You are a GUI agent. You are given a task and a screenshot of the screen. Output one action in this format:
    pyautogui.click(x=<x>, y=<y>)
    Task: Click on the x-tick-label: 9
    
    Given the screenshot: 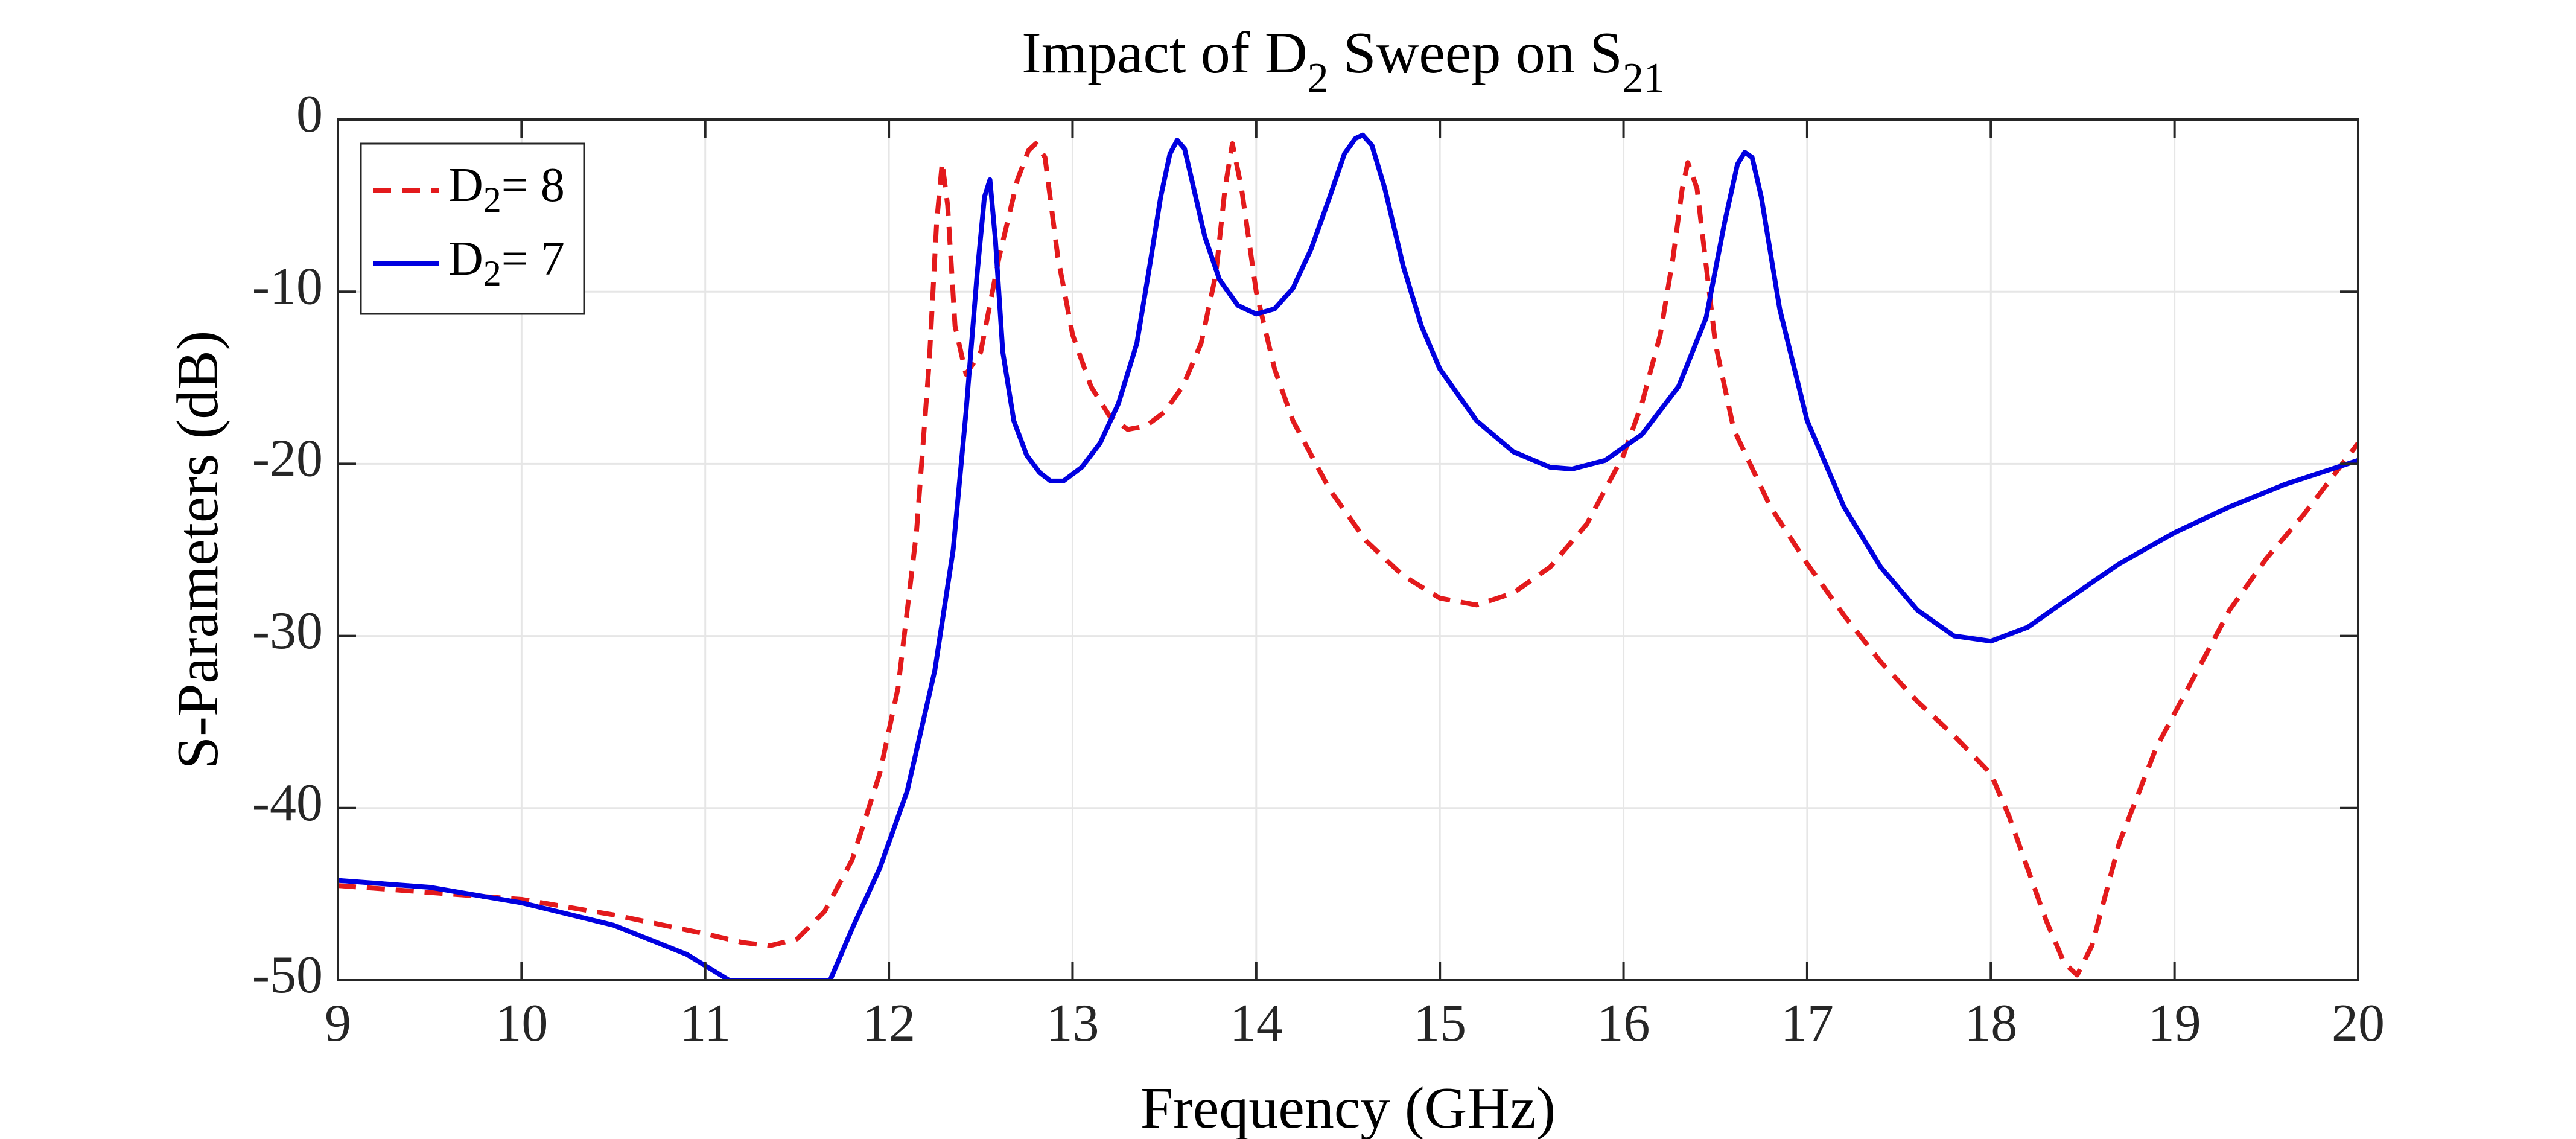 What is the action you would take?
    pyautogui.click(x=338, y=1023)
    